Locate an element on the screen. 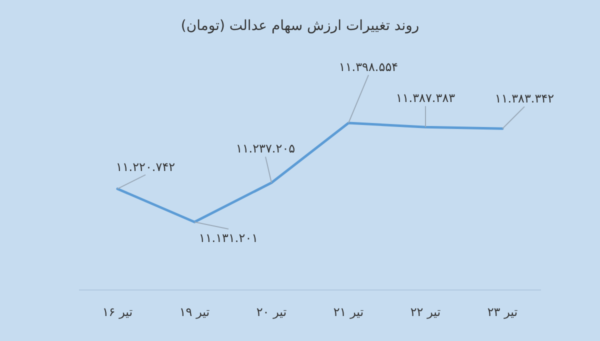 This screenshot has height=341, width=600. data-label: ۱۱.۳۹۸.۵۵۴ is located at coordinates (368, 67).